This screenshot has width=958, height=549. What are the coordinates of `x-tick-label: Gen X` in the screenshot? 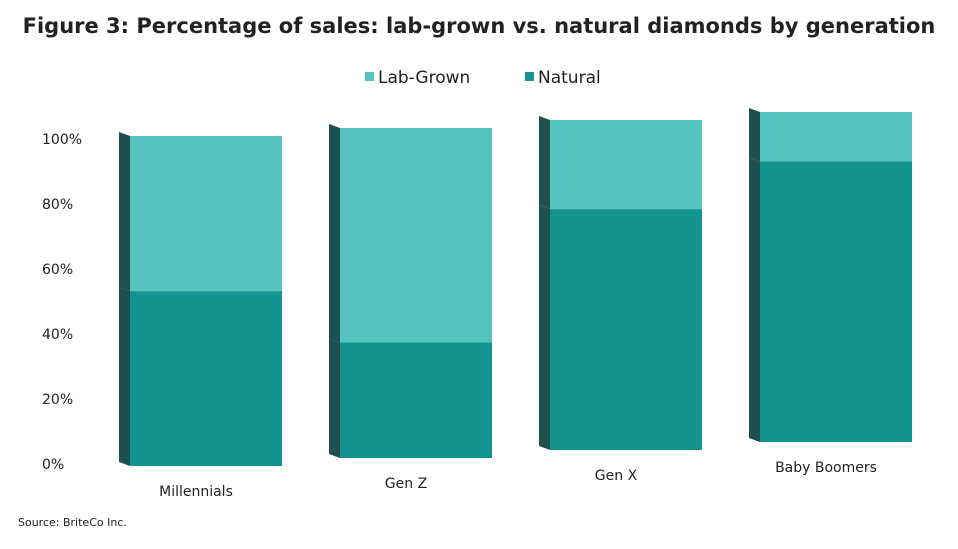 It's located at (616, 476).